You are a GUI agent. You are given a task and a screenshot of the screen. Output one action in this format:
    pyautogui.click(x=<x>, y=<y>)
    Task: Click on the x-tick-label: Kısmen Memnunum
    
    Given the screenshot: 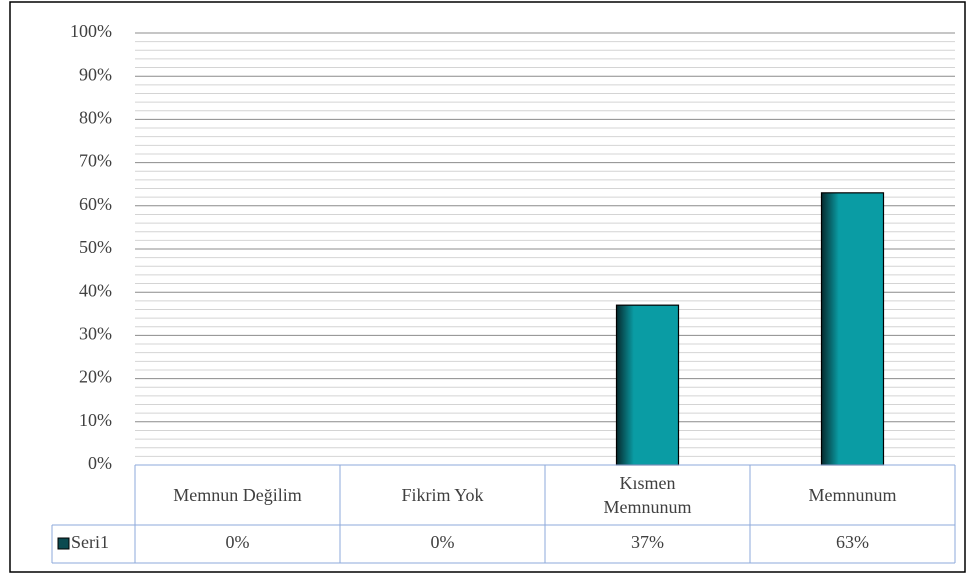 What is the action you would take?
    pyautogui.click(x=647, y=495)
    